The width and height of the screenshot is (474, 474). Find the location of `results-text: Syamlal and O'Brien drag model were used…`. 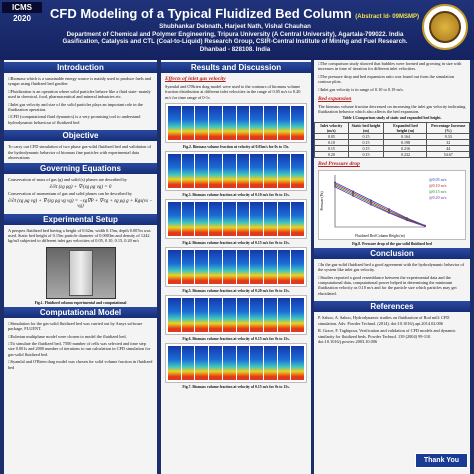

results-text: Syamlal and O'Brien drag model were used… is located at coordinates (233, 92).